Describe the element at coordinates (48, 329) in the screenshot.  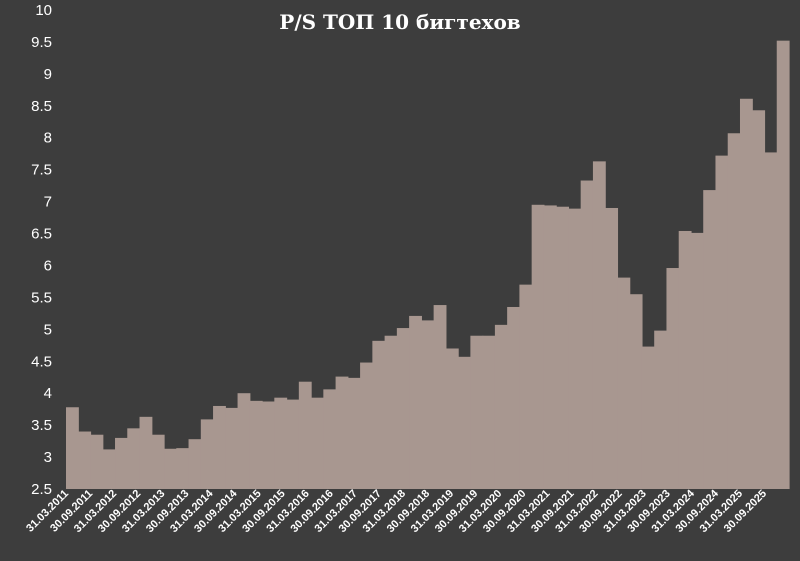
I see `y-tick-label: 5` at that location.